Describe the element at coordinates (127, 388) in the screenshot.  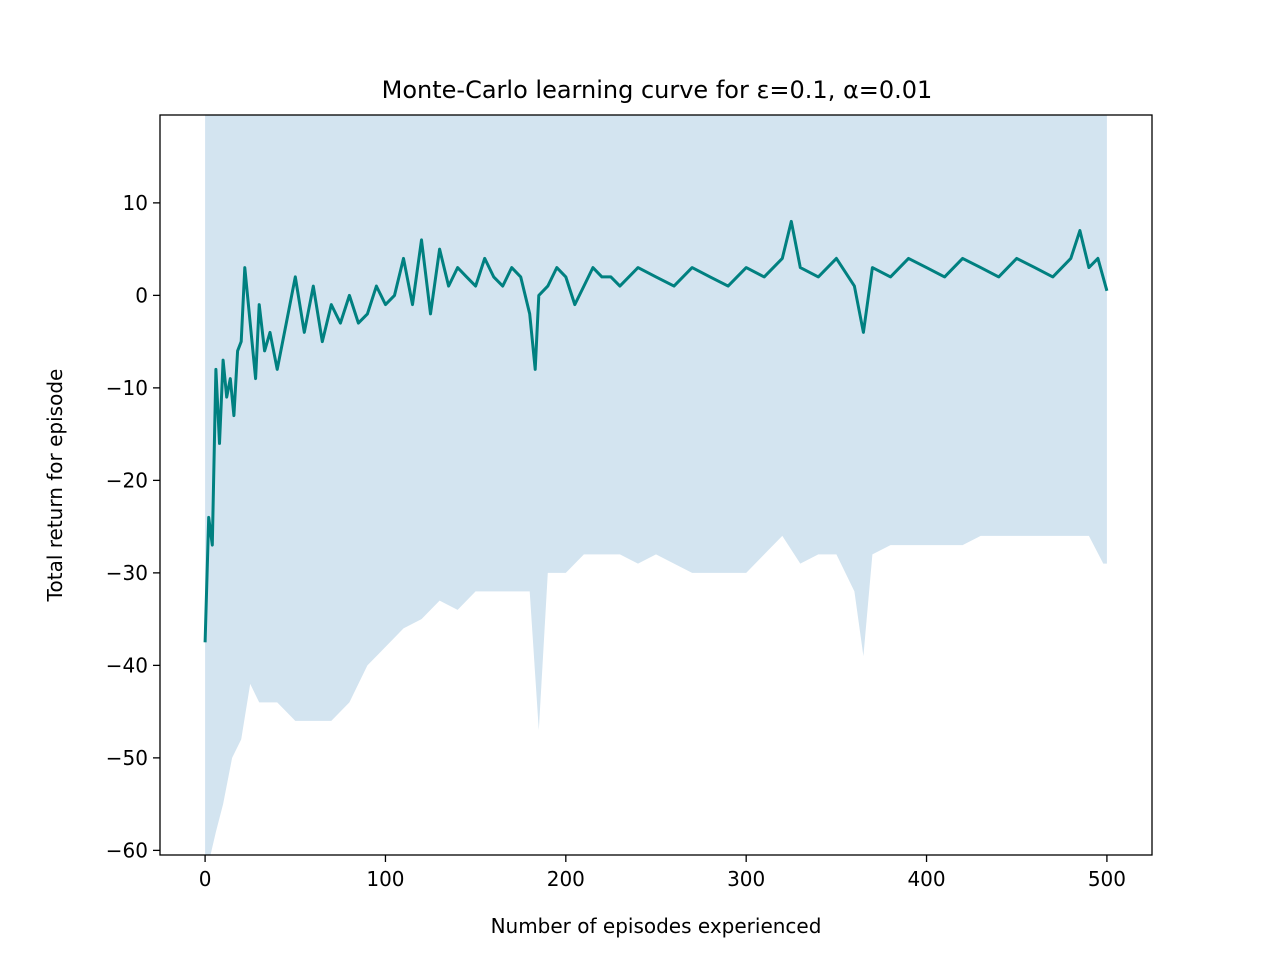
I see `y-tick-label: −10` at that location.